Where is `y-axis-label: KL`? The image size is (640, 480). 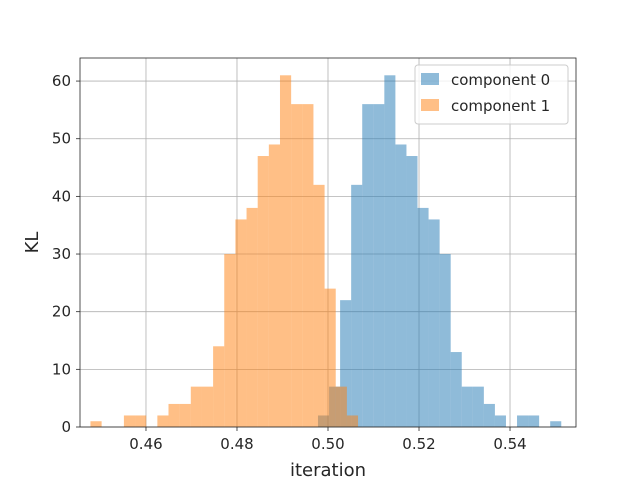 y-axis-label: KL is located at coordinates (32, 243).